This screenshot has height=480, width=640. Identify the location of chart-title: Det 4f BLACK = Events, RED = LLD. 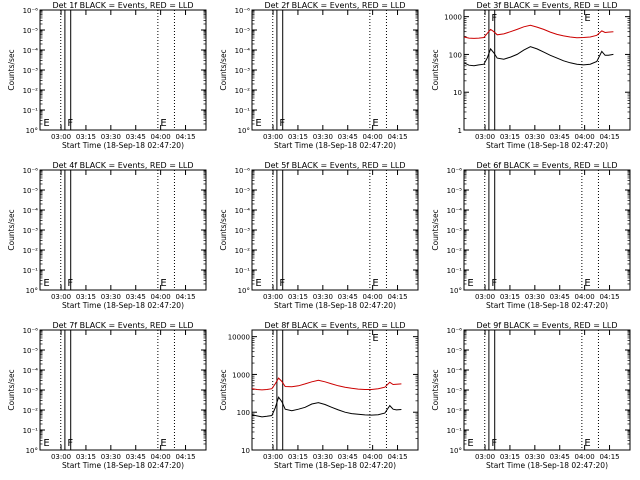
(122, 165).